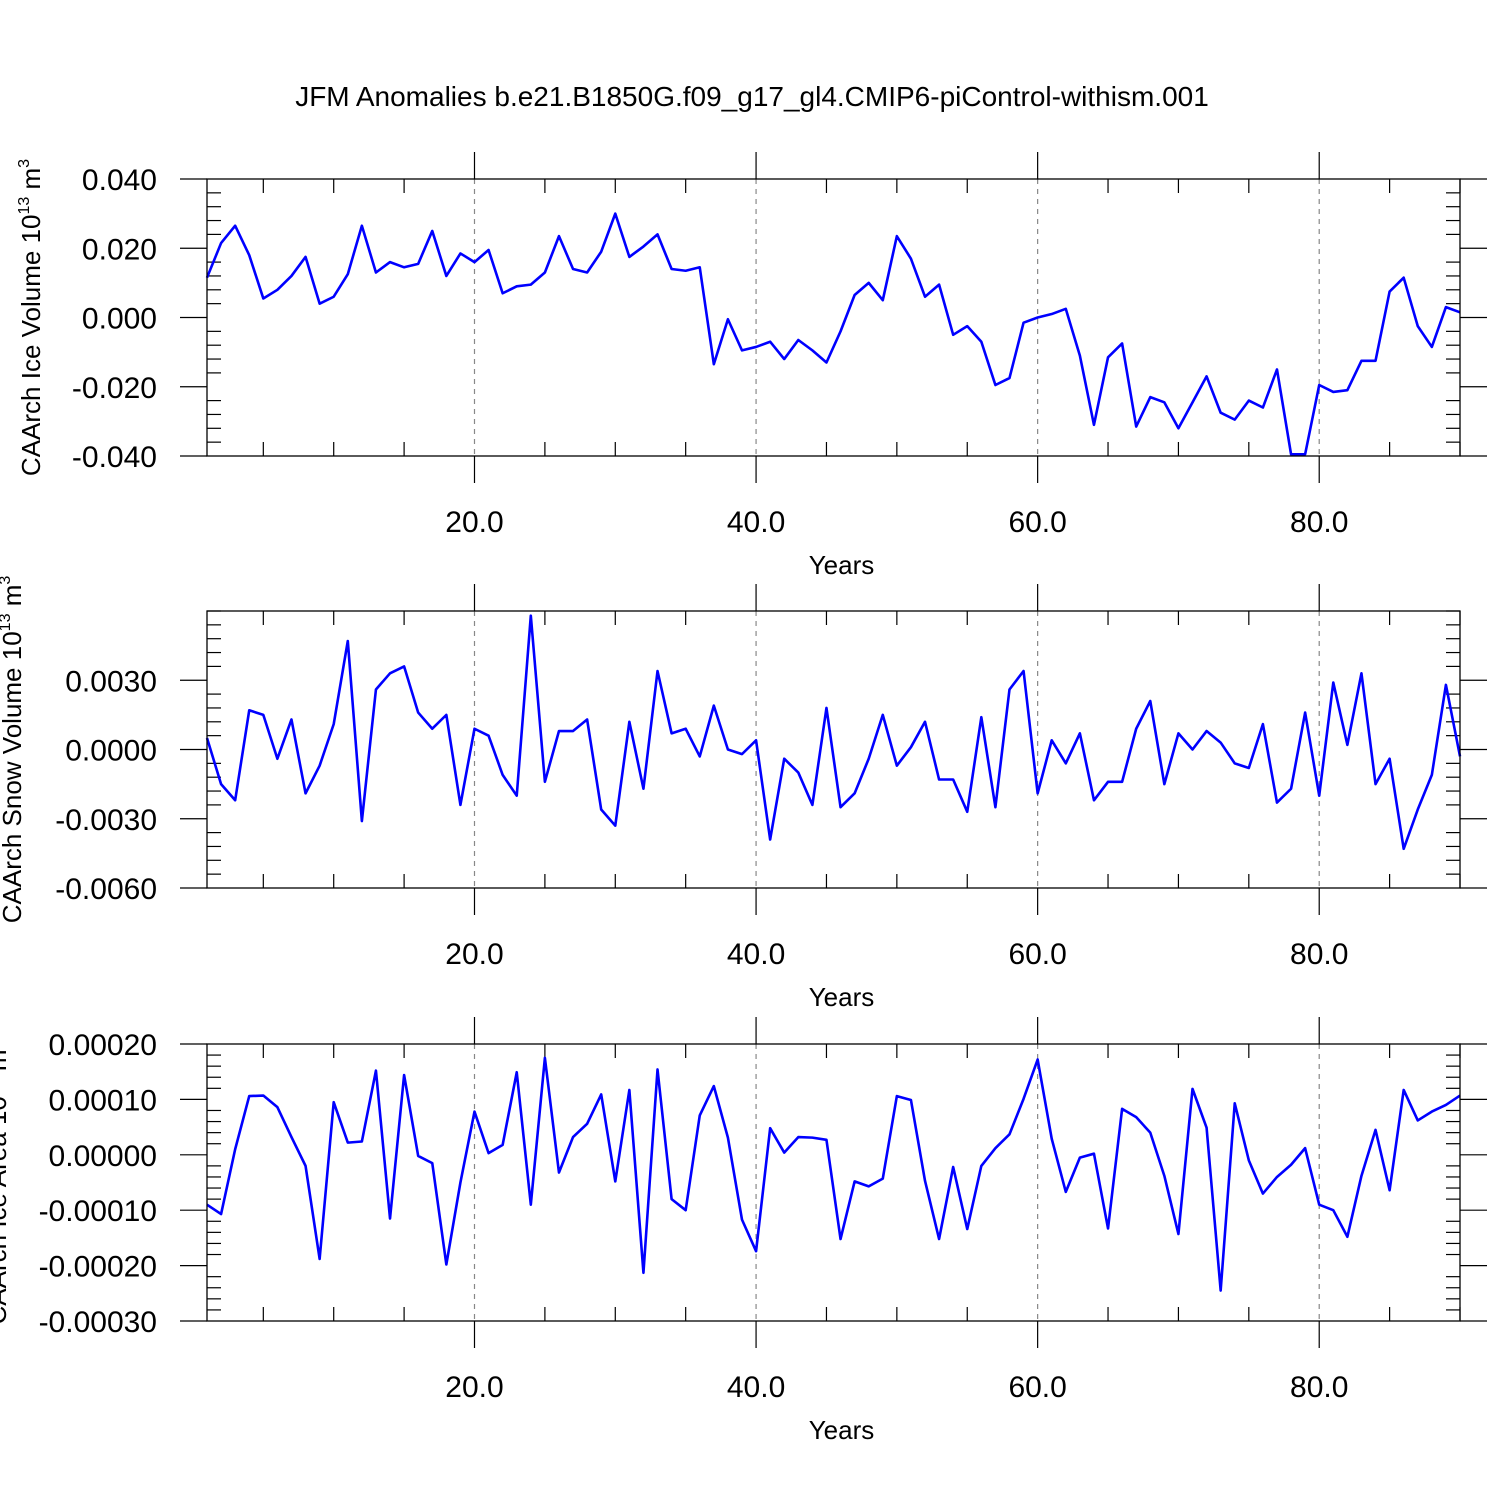  Describe the element at coordinates (13, 777) in the screenshot. I see `y-axis-title-main: CAArch Snow Volume 10` at that location.